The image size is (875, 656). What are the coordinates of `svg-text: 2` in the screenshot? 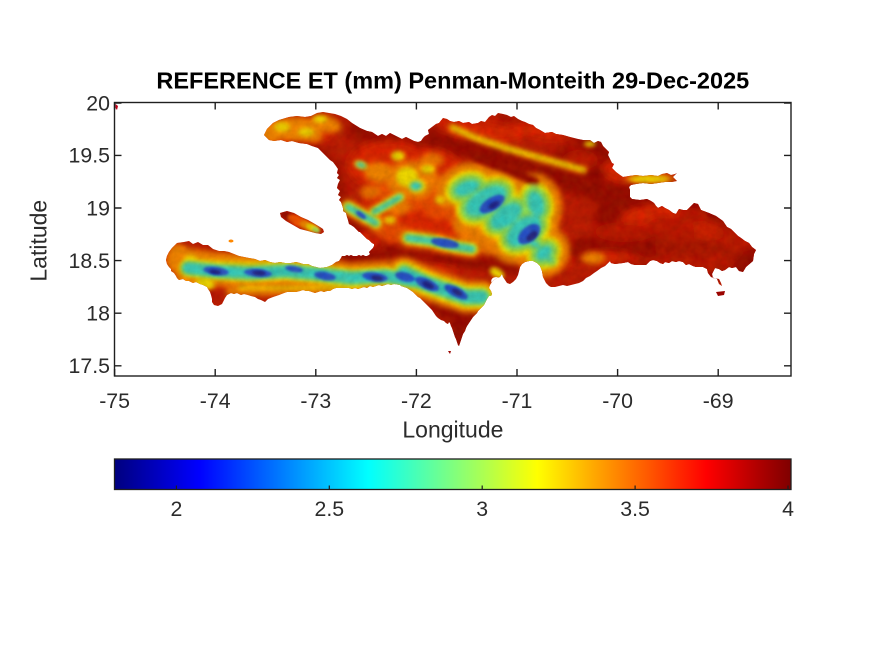 It's located at (176, 509).